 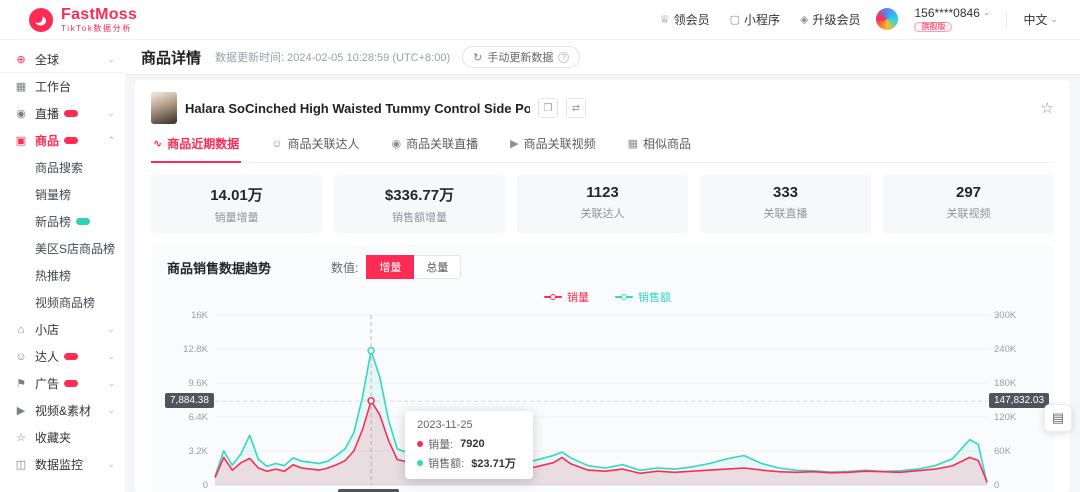 I want to click on account-menu: 156****0846 ⌄ 旗舰版, so click(x=952, y=19).